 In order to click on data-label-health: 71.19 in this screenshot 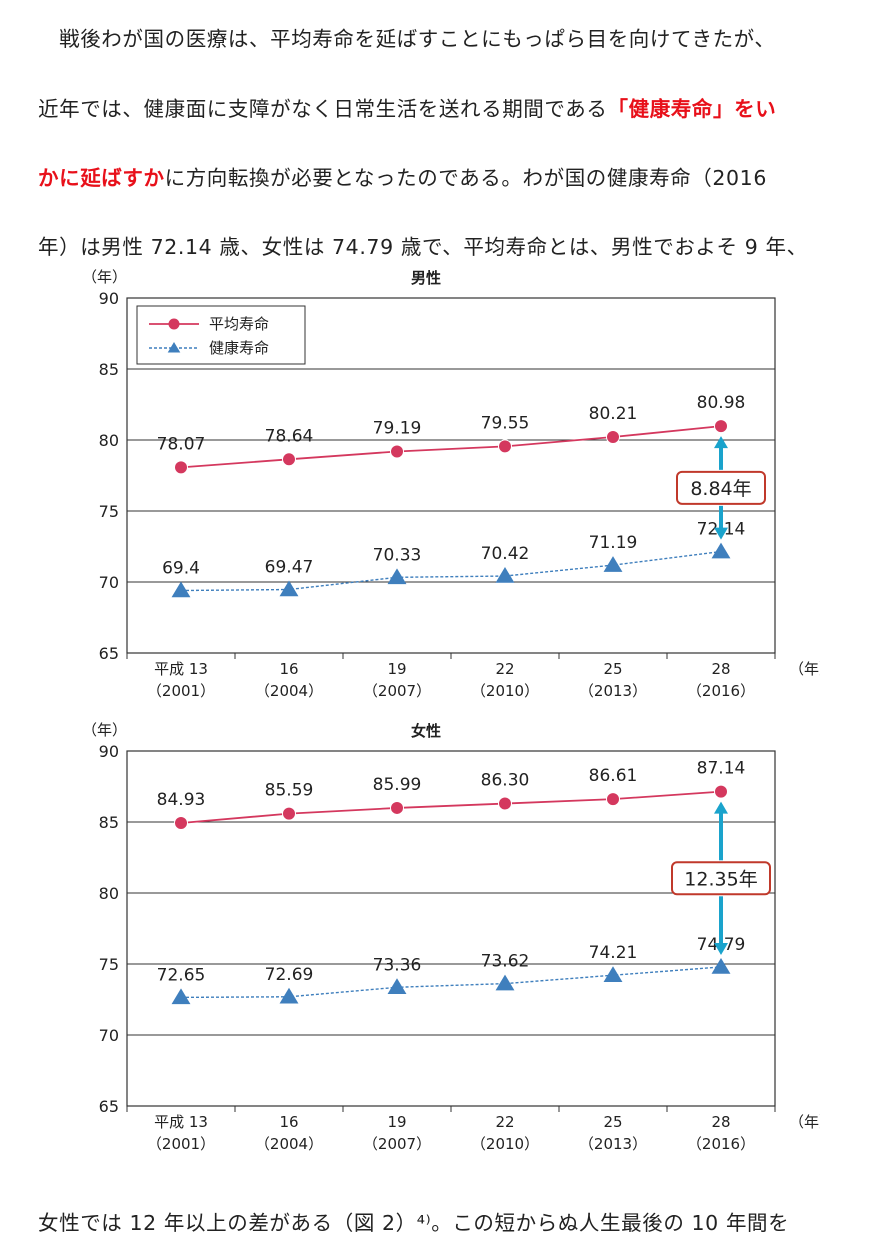, I will do `click(613, 543)`.